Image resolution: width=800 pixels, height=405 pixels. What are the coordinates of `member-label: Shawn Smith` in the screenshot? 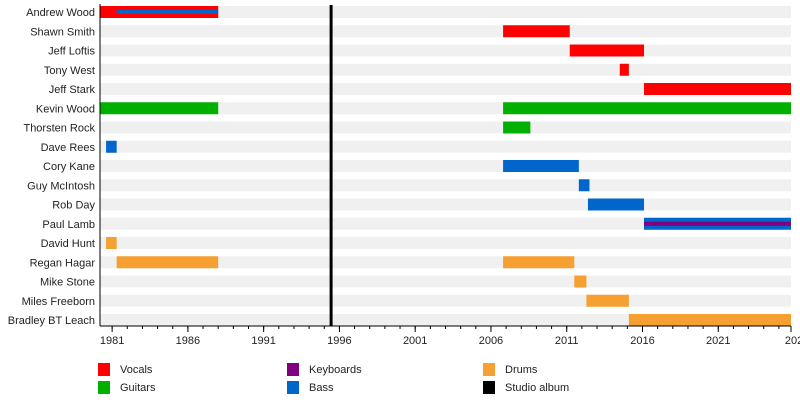 It's located at (62, 32).